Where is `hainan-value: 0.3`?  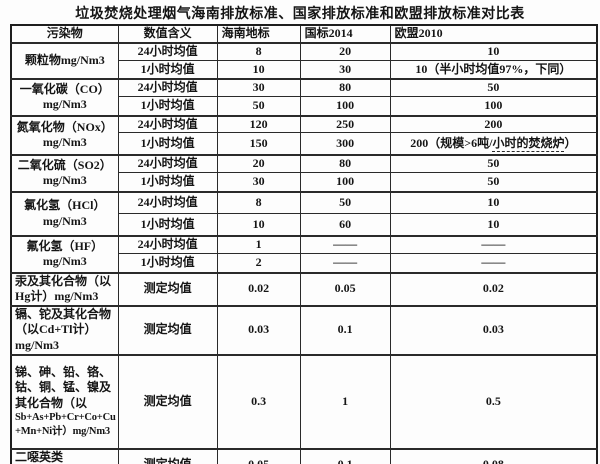
hainan-value: 0.3 is located at coordinates (258, 401).